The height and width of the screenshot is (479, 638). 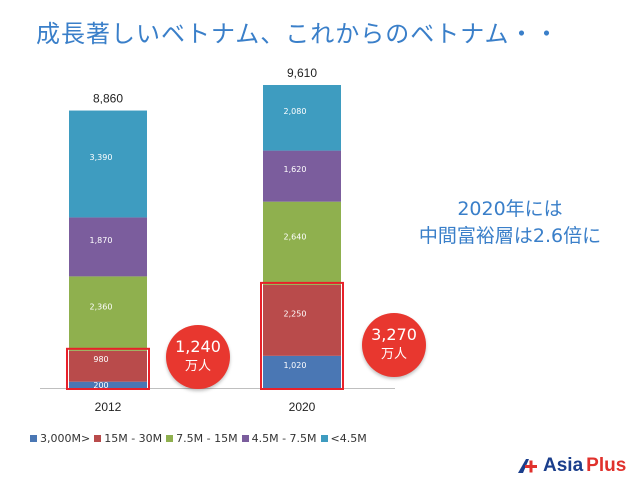 I want to click on segment-label: 1,620, so click(x=295, y=169).